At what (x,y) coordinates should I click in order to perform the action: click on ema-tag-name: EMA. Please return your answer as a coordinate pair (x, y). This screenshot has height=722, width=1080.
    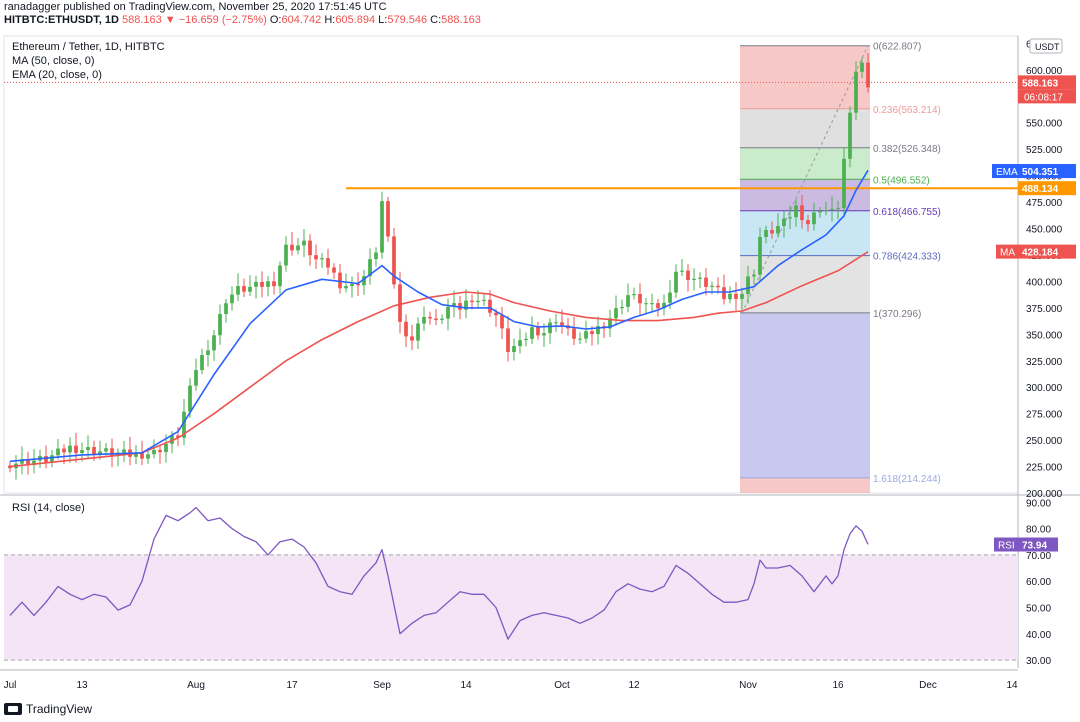
    Looking at the image, I should click on (1007, 172).